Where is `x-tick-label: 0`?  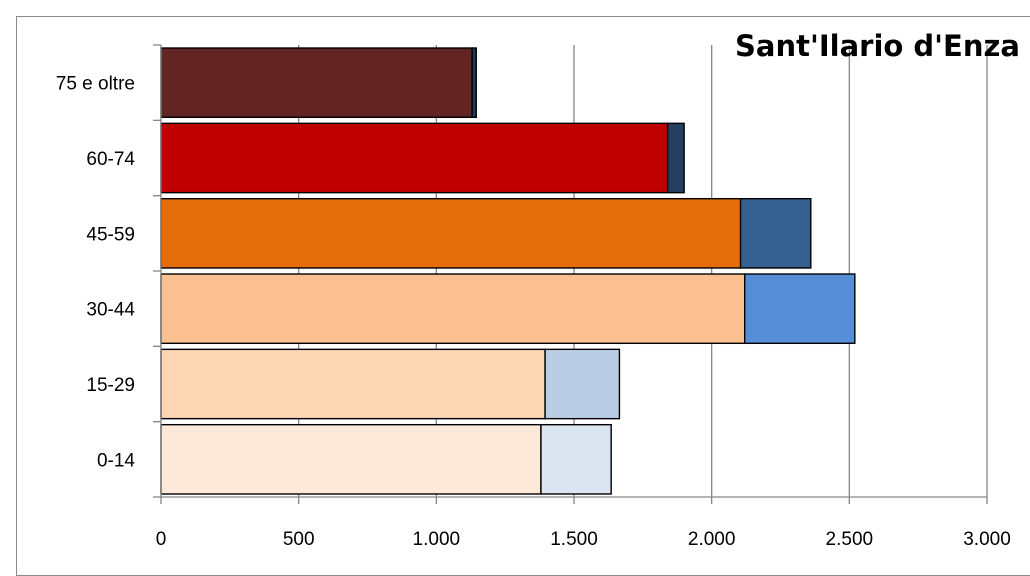
x-tick-label: 0 is located at coordinates (161, 539).